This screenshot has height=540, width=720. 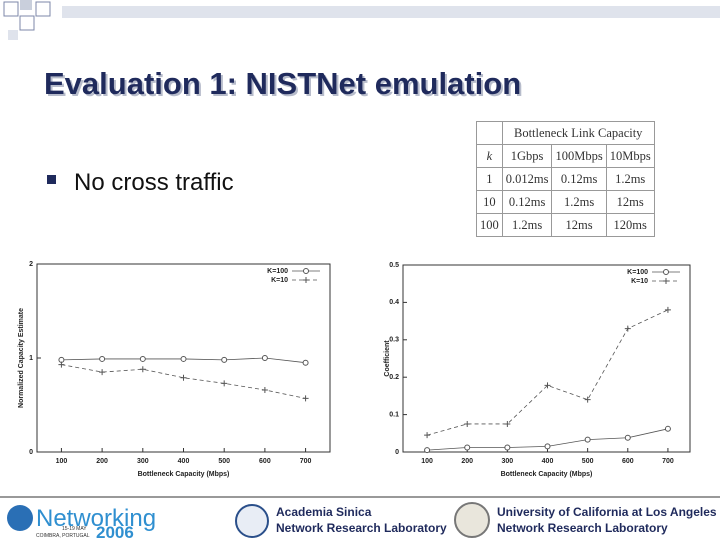 I want to click on left-org-line: Academia Sinica, so click(x=324, y=512).